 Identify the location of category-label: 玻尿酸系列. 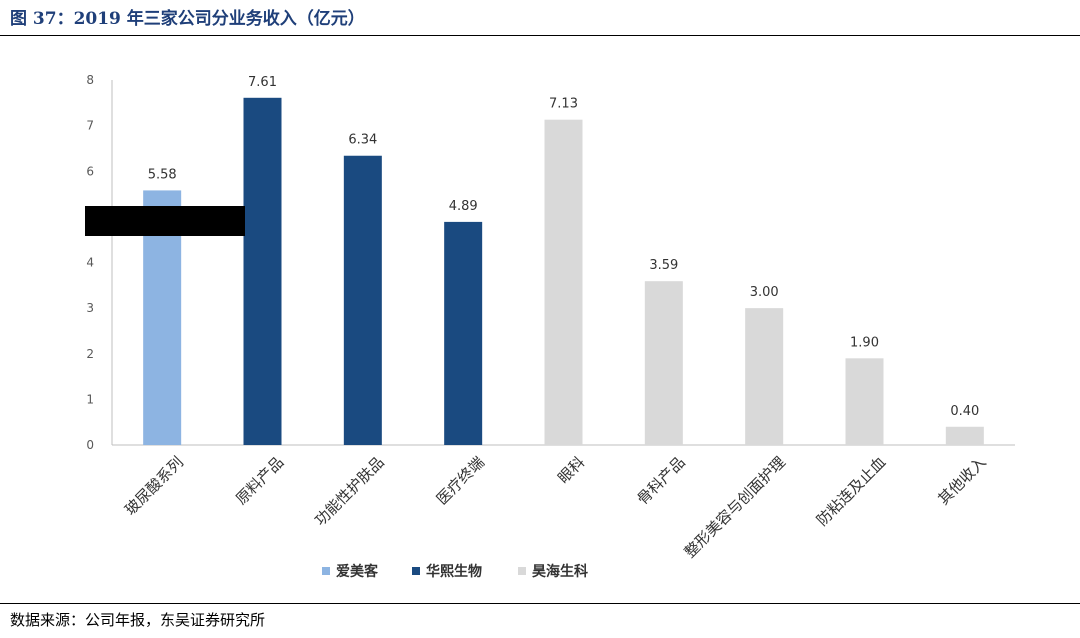
(154, 486).